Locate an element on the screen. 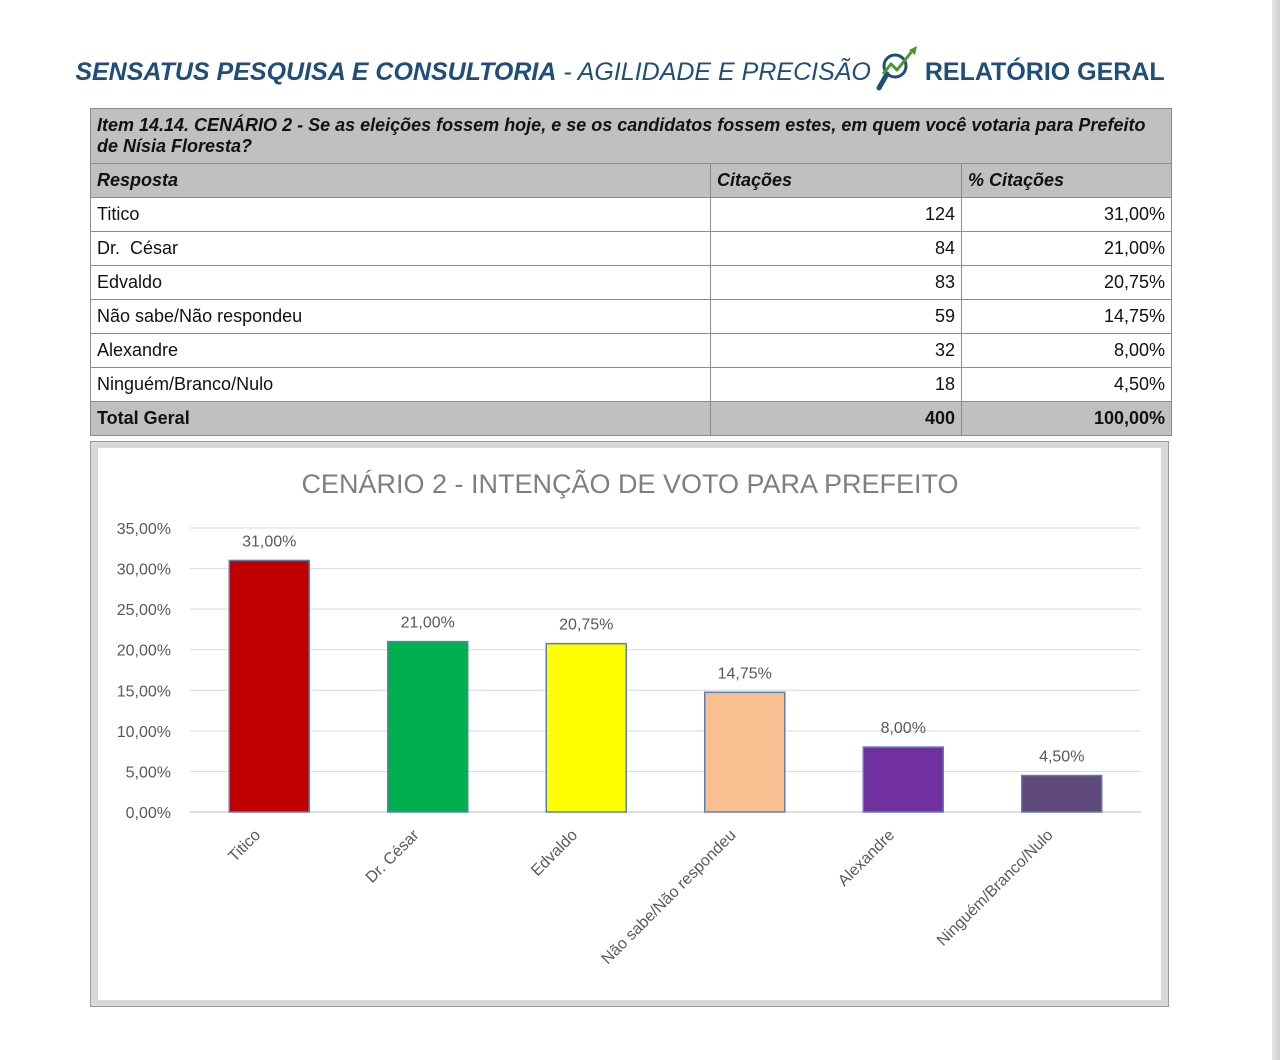  row-count: 124 is located at coordinates (836, 214).